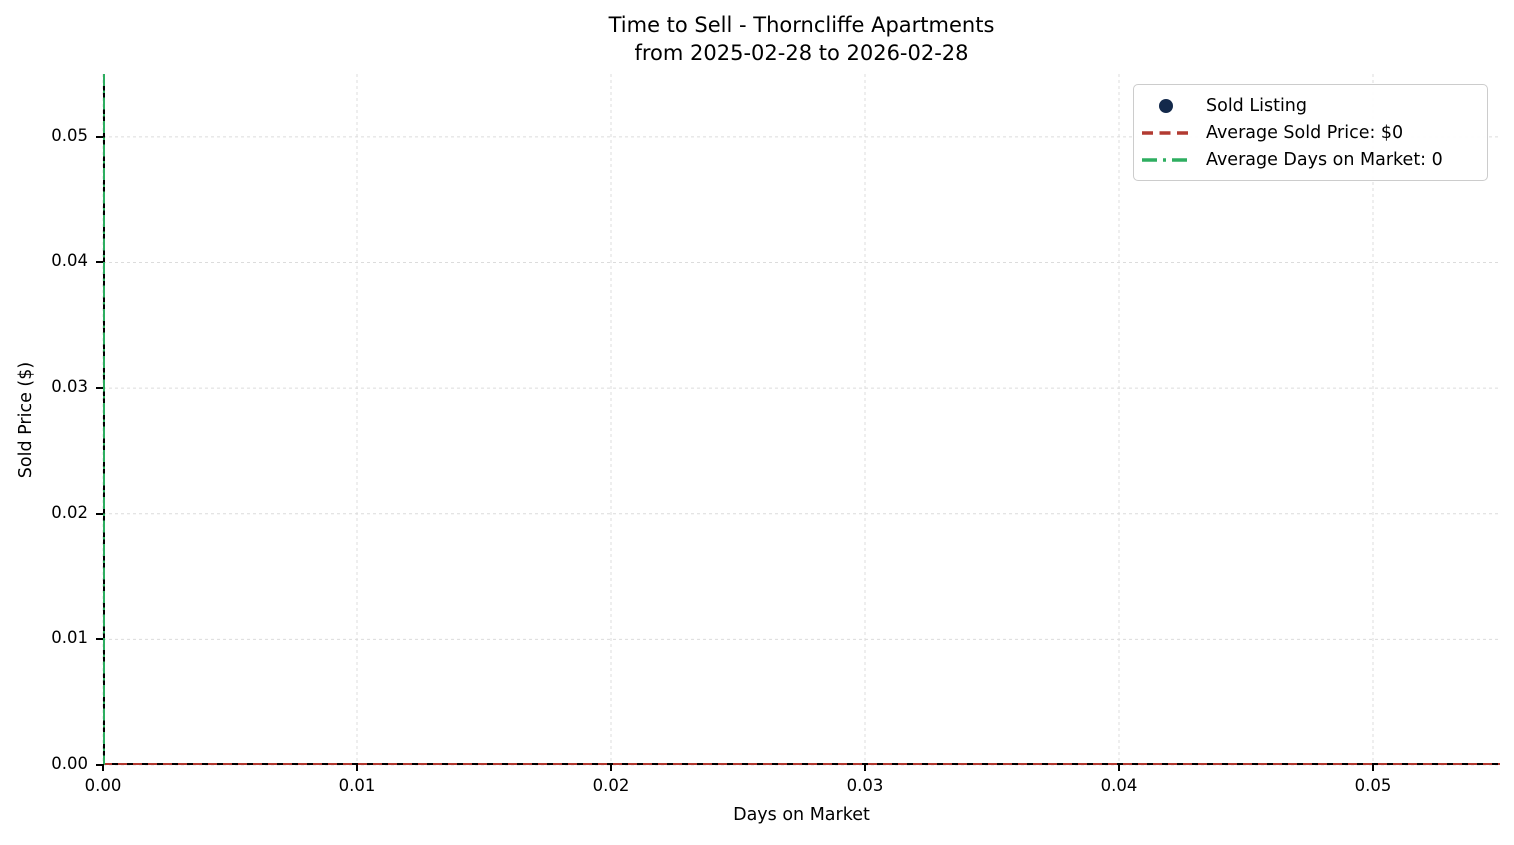  I want to click on legend-entry-sold-listing: Sold Listing, so click(1309, 106).